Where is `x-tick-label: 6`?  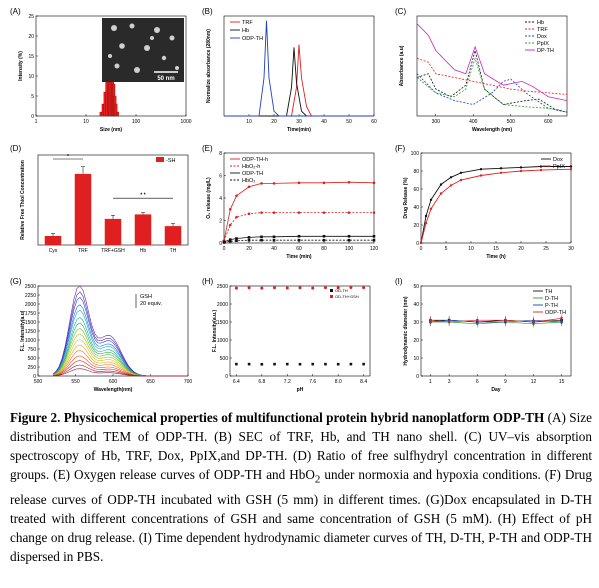
x-tick-label: 6 is located at coordinates (477, 382).